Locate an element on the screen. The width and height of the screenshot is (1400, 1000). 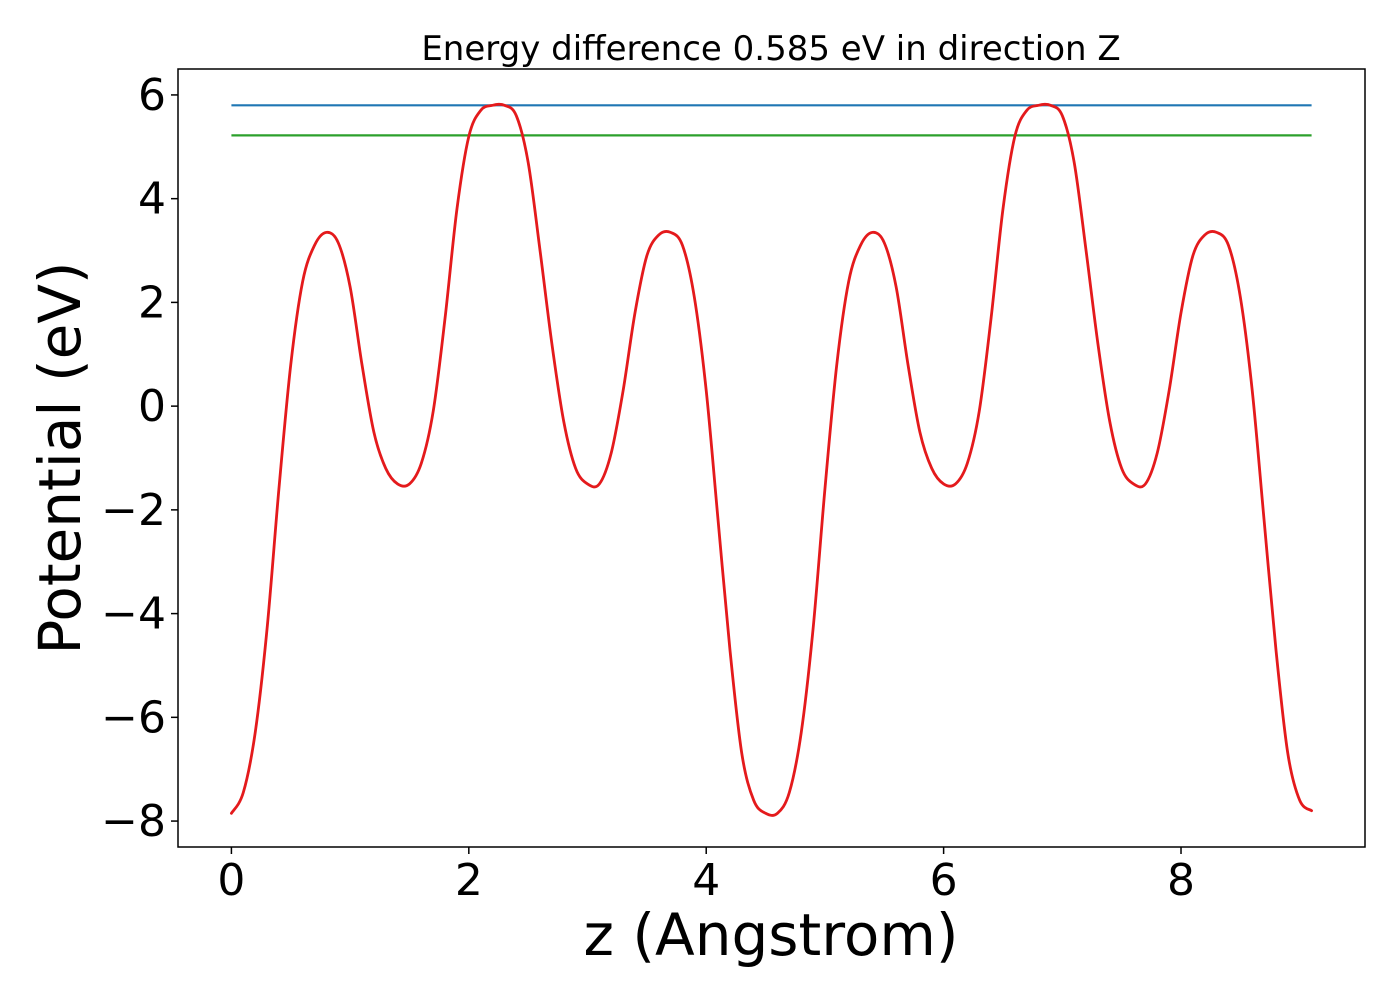
y-axis-ticks: 6 4 2 0 −2 −4 −6 −8 is located at coordinates (139, 458).